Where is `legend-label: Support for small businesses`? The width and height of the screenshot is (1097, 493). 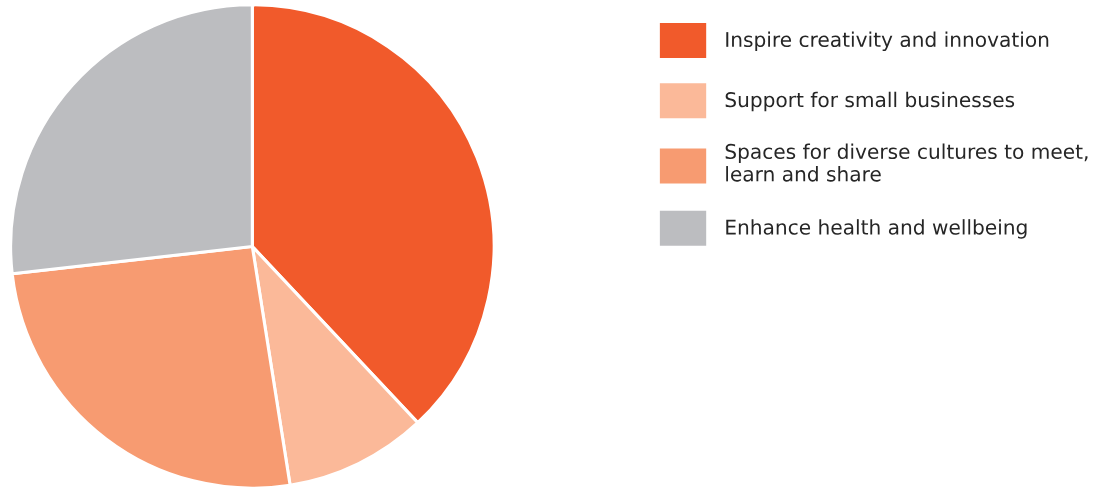 legend-label: Support for small businesses is located at coordinates (870, 101).